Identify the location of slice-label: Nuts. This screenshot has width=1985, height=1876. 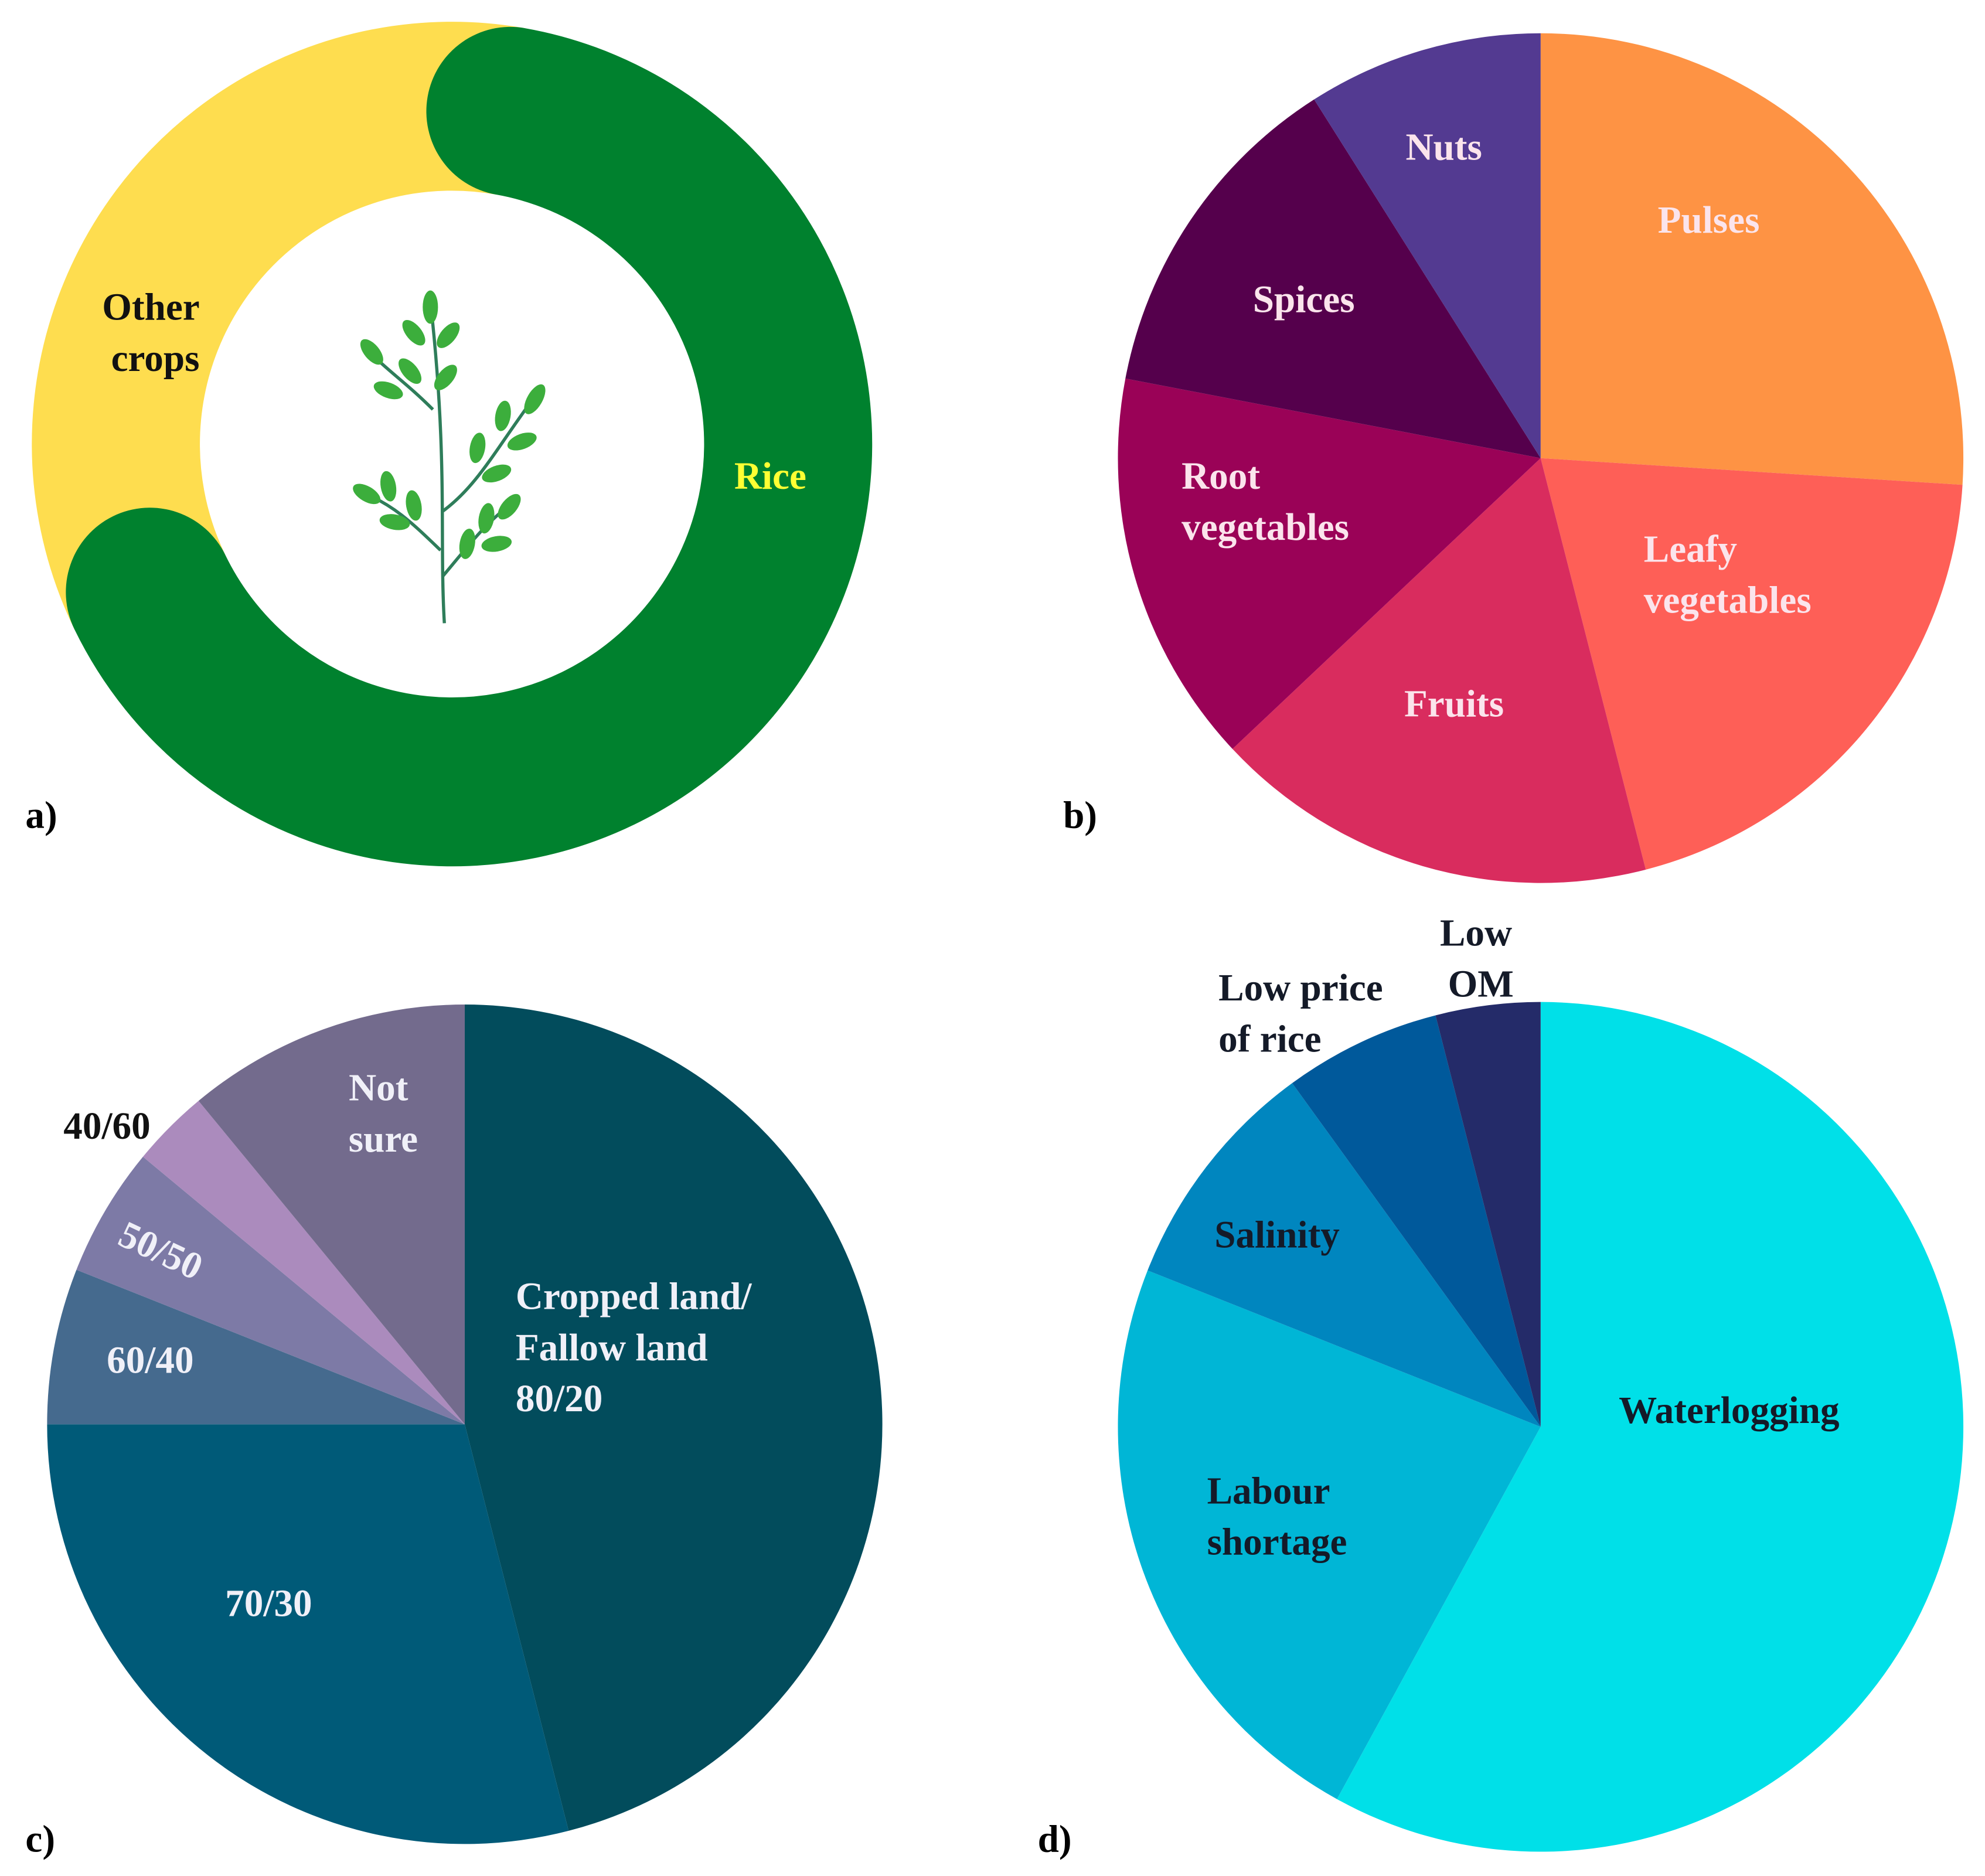
(1443, 148).